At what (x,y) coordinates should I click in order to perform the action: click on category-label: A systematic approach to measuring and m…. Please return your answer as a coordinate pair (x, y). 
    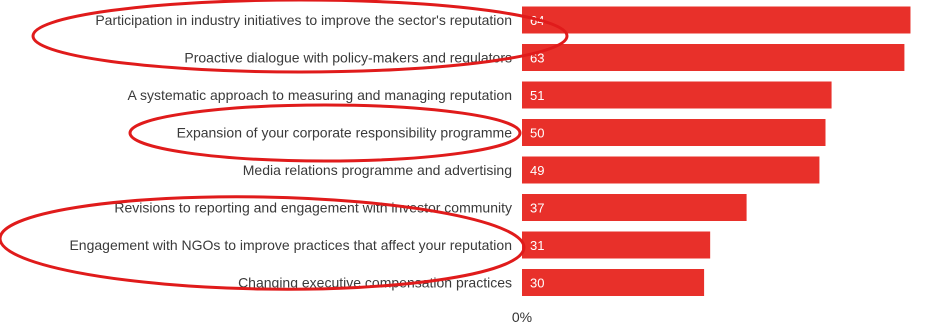
    Looking at the image, I should click on (320, 95).